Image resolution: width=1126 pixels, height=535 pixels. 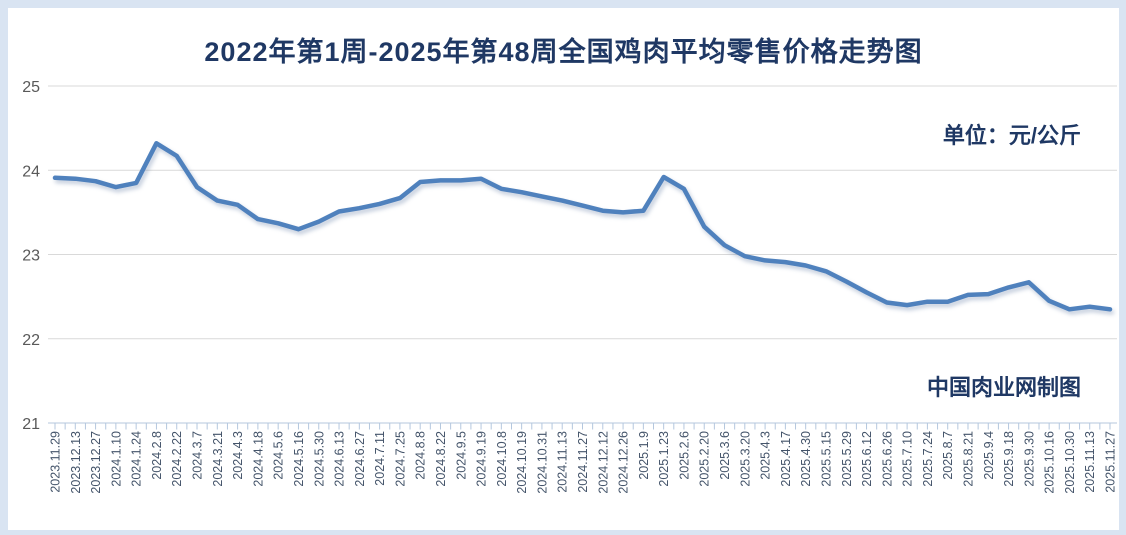 I want to click on x-axis-label: 2024.11.13, so click(x=563, y=462).